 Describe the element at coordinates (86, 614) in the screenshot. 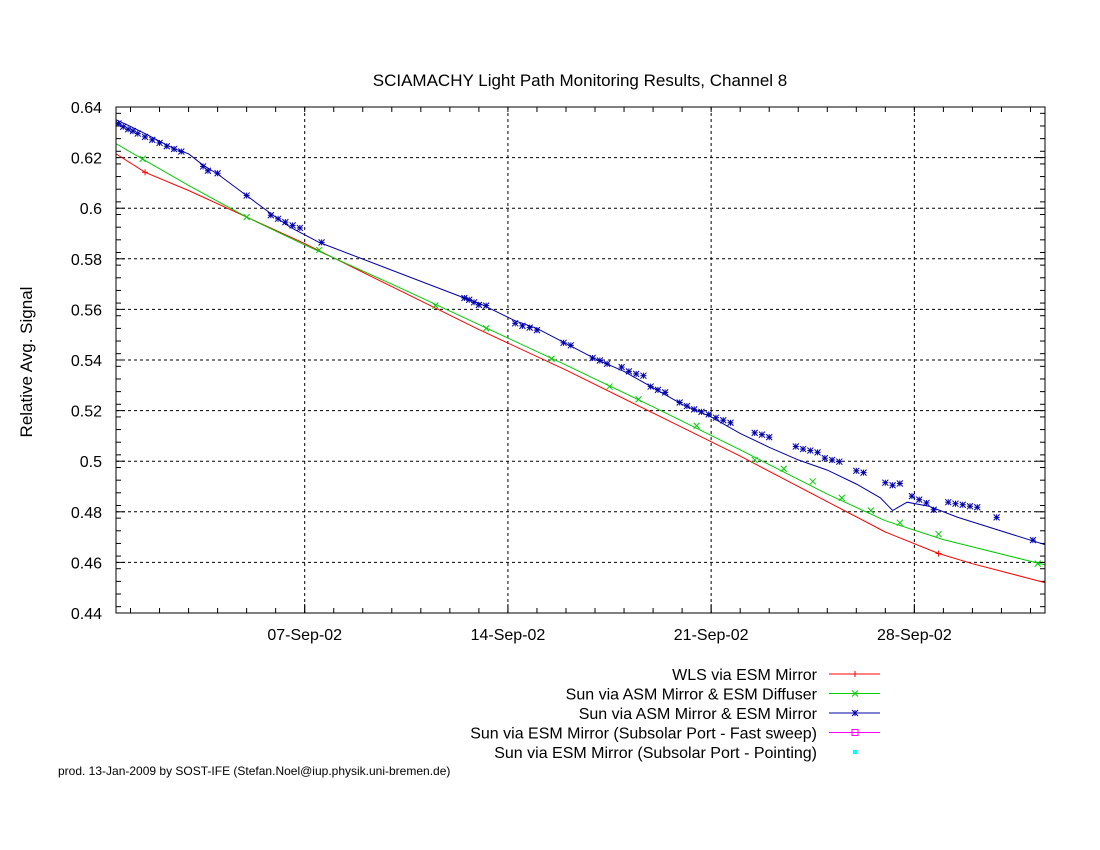

I see `y-tick-label: 0.44` at that location.